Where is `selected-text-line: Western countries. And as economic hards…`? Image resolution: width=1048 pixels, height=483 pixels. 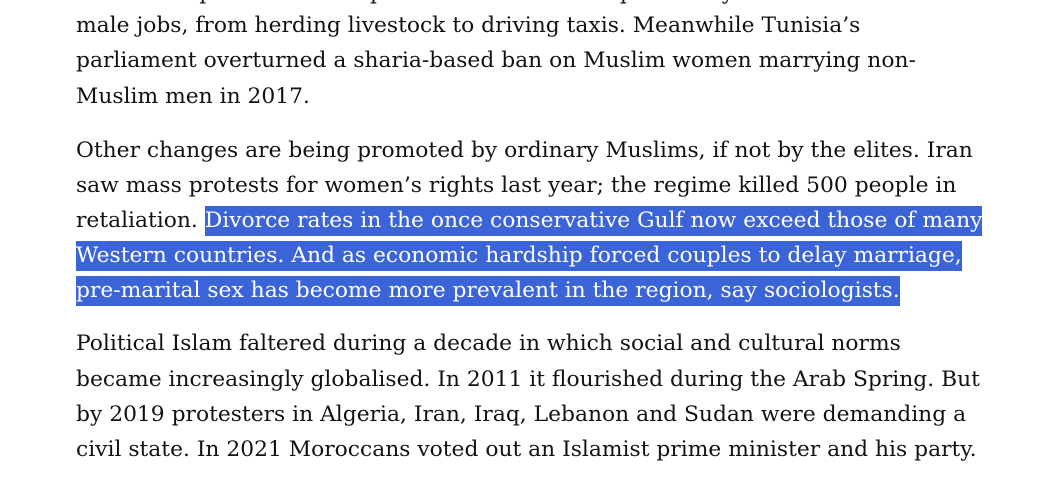 selected-text-line: Western countries. And as economic hards… is located at coordinates (519, 255).